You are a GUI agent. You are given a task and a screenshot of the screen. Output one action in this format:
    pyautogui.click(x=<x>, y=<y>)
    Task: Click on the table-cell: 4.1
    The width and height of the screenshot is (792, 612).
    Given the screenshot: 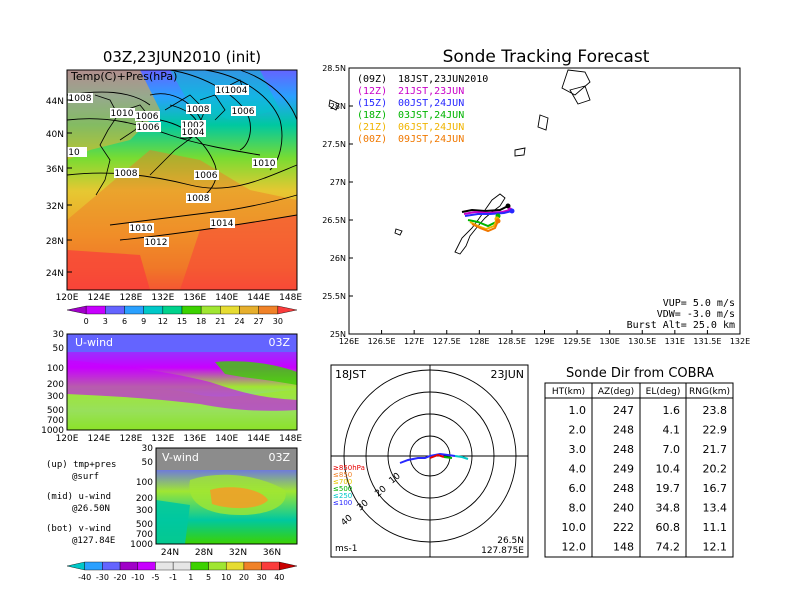 What is the action you would take?
    pyautogui.click(x=672, y=430)
    